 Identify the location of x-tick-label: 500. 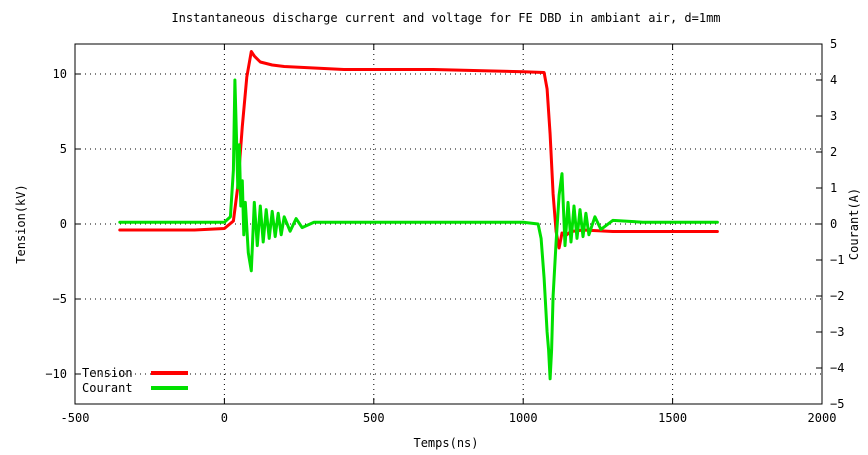
(374, 418).